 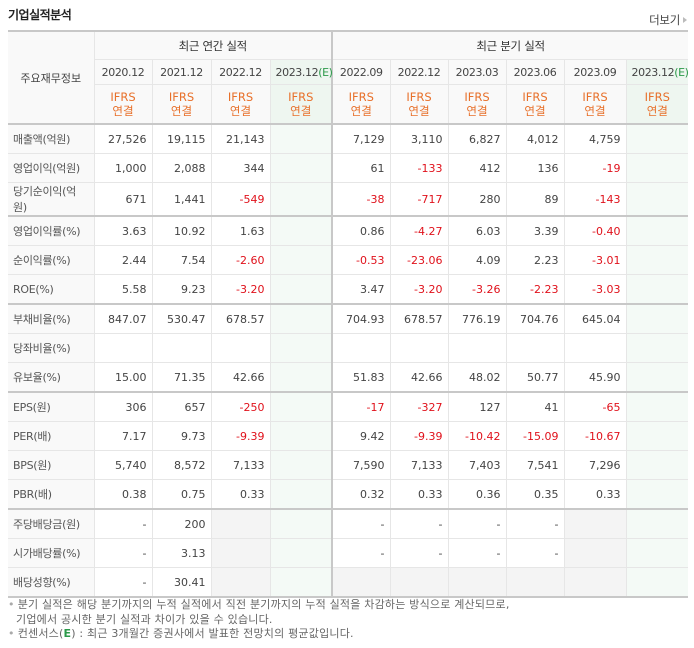 I want to click on value-cell: 9.73, so click(x=181, y=436).